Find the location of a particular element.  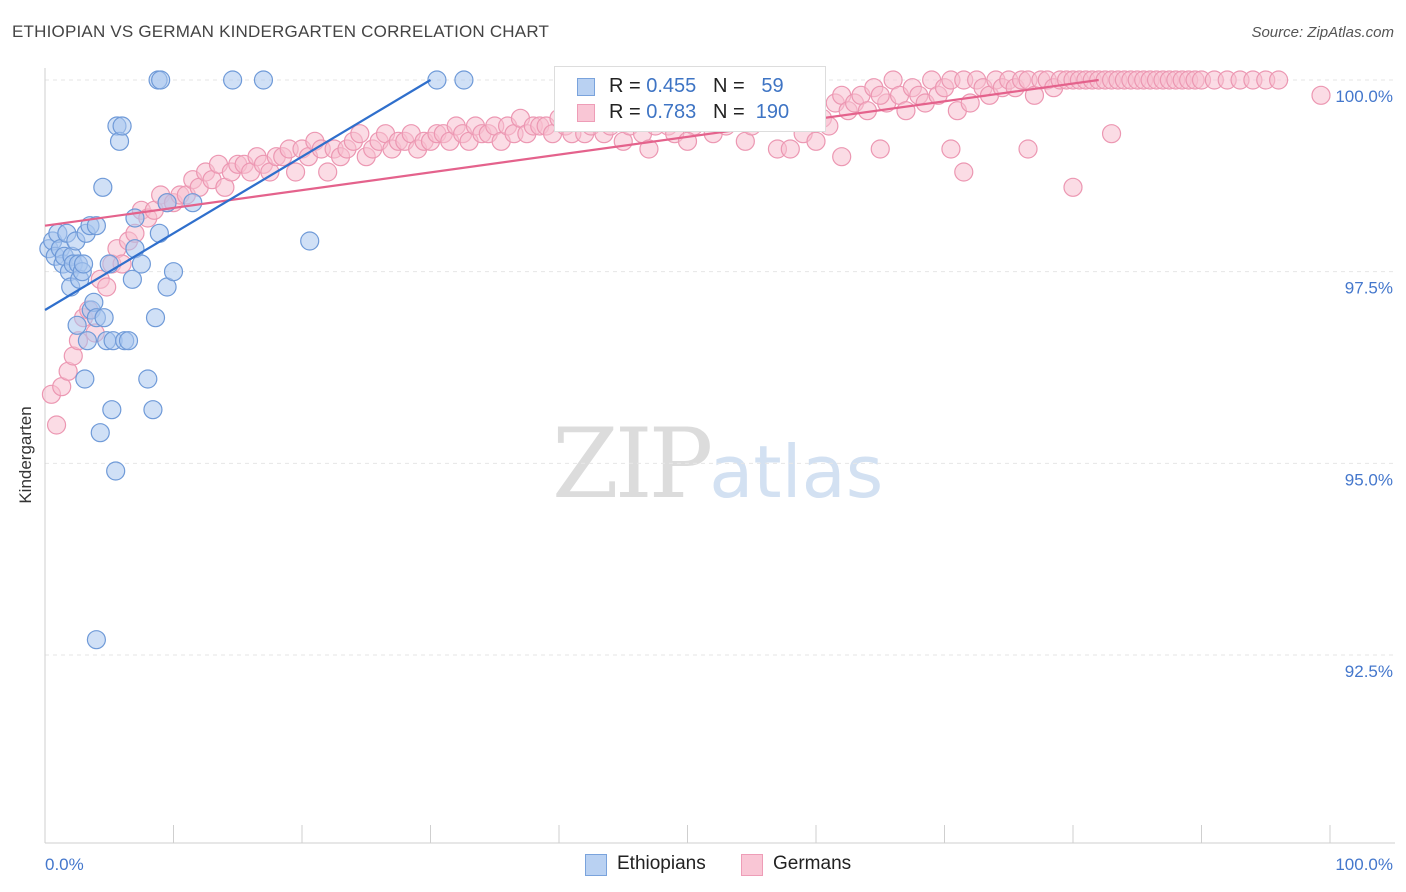

source-credit: Source: ZipAtlas.com is located at coordinates (1322, 32).